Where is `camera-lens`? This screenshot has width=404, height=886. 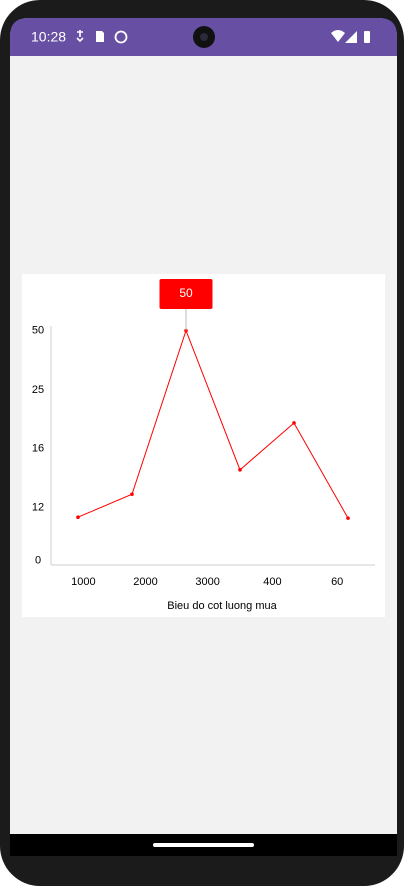 camera-lens is located at coordinates (204, 37).